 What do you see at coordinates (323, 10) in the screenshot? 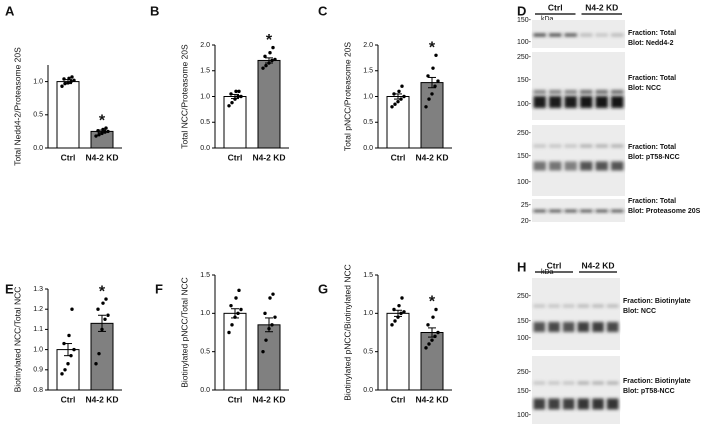
I see `panel-letter: C` at bounding box center [323, 10].